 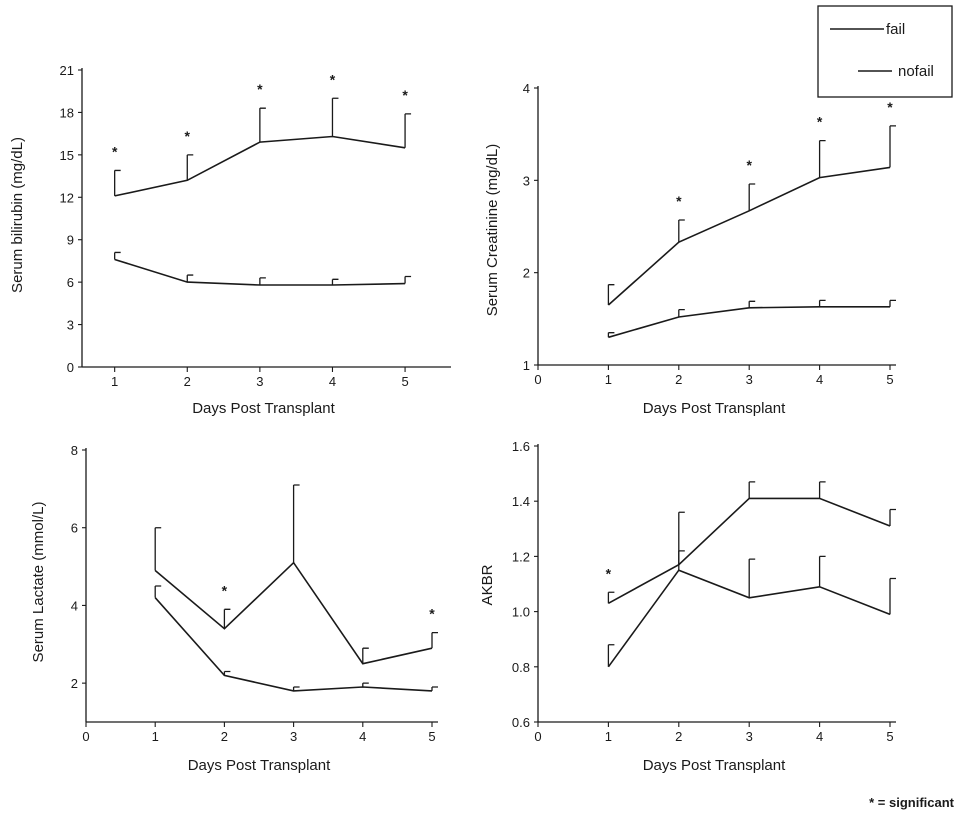 What do you see at coordinates (260, 272) in the screenshot?
I see `bilirubin-series-nofail-line` at bounding box center [260, 272].